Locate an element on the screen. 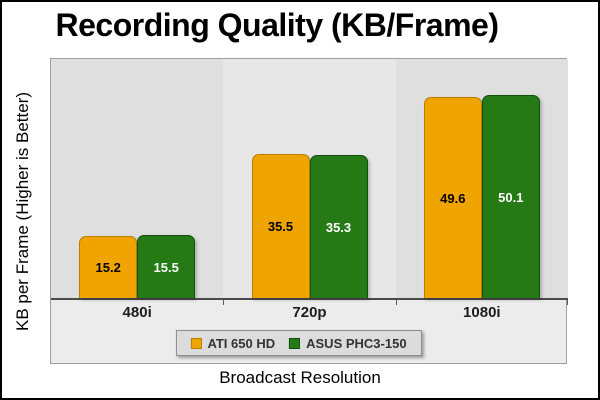 The width and height of the screenshot is (600, 400). y-axis-label: KB per Frame (Higher is Better) is located at coordinates (22, 211).